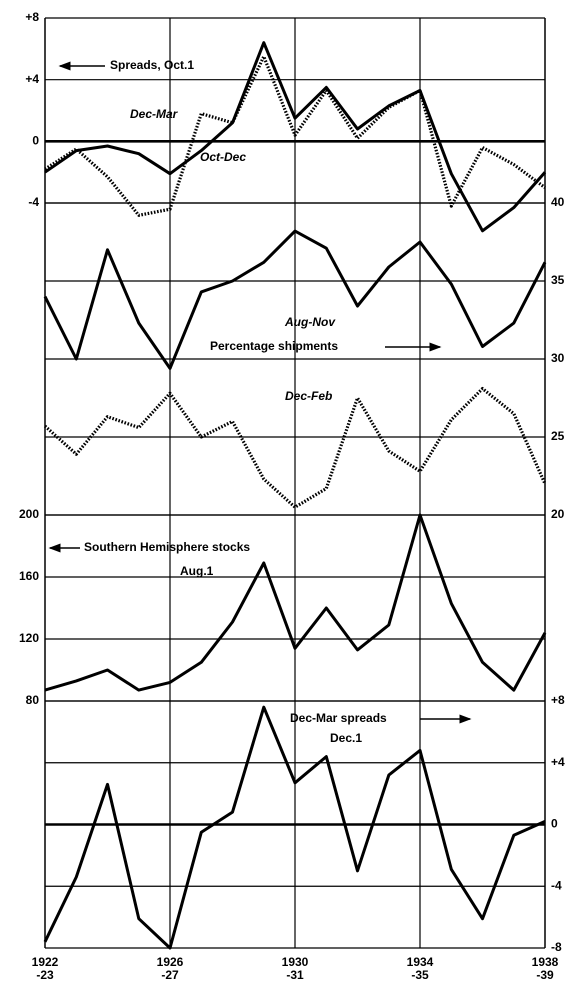 Image resolution: width=576 pixels, height=985 pixels. I want to click on y-tick-label: 160, so click(29, 576).